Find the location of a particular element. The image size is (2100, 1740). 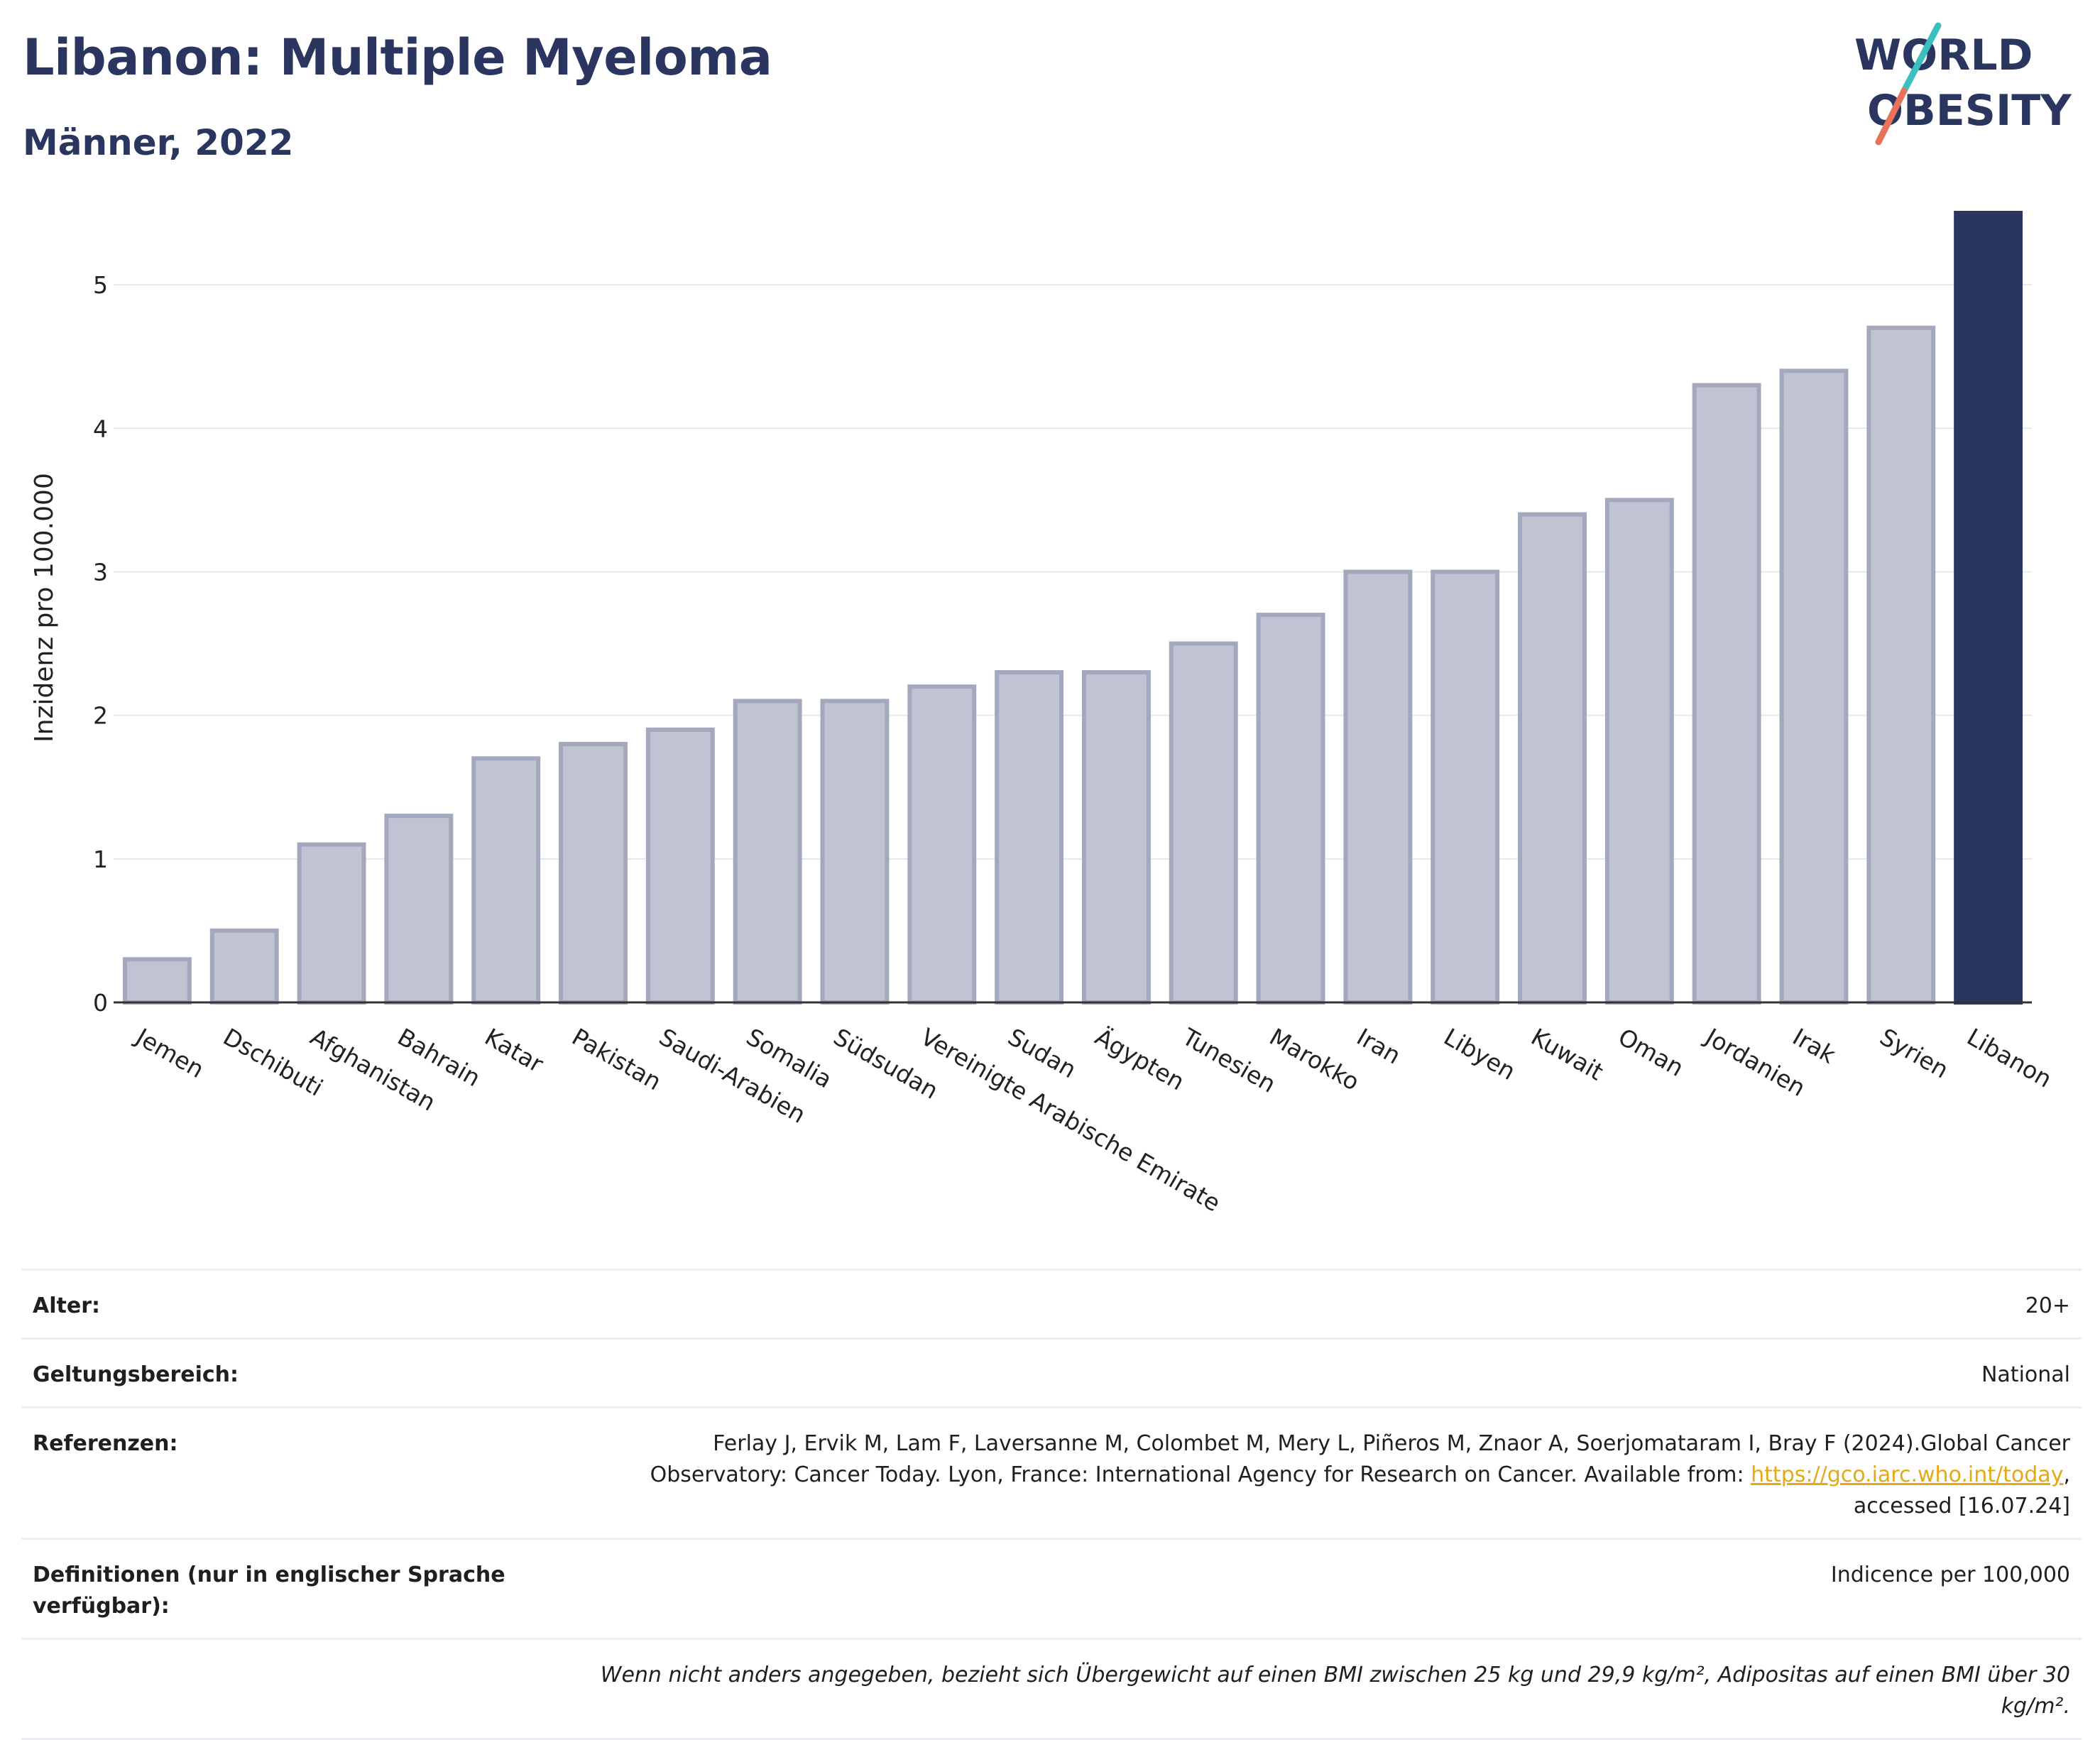

bar-somalia is located at coordinates (767, 852).